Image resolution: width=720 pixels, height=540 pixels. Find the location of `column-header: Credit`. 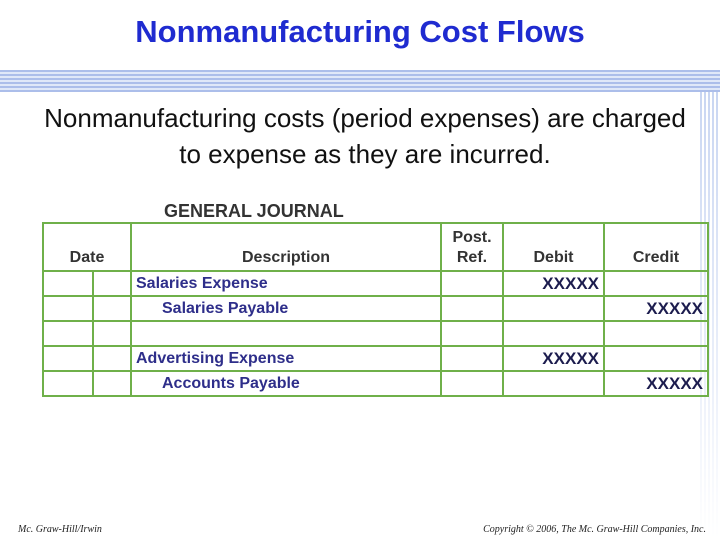

column-header: Credit is located at coordinates (656, 247).